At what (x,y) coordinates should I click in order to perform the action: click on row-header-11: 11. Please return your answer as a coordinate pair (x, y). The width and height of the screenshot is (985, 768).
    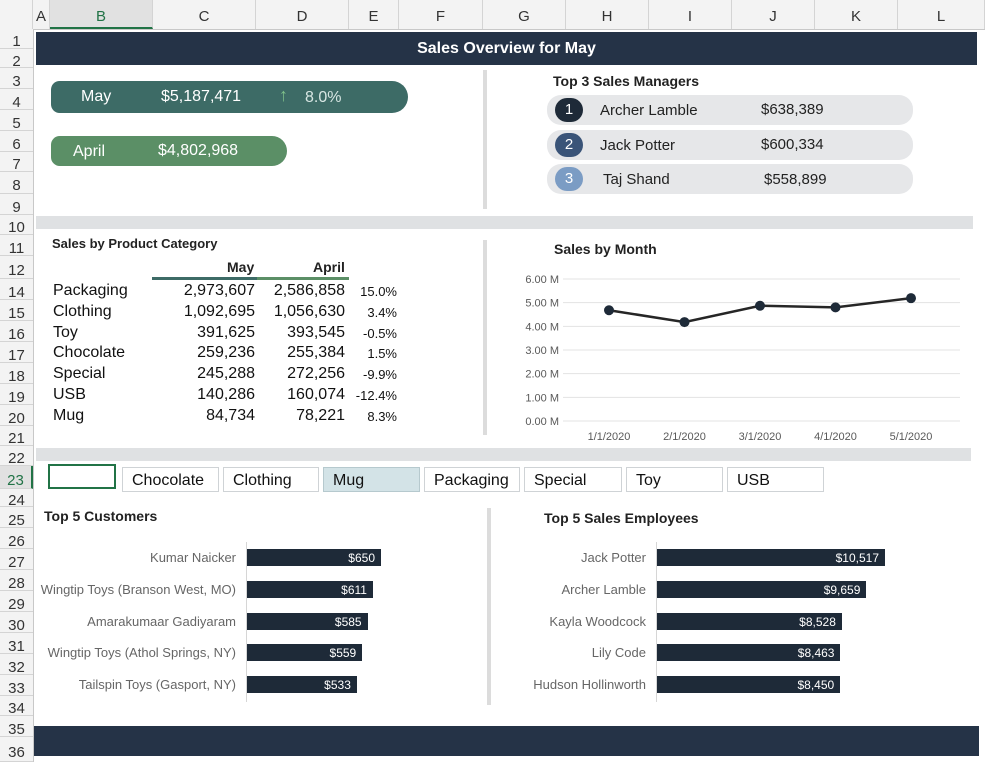
    Looking at the image, I should click on (16, 246).